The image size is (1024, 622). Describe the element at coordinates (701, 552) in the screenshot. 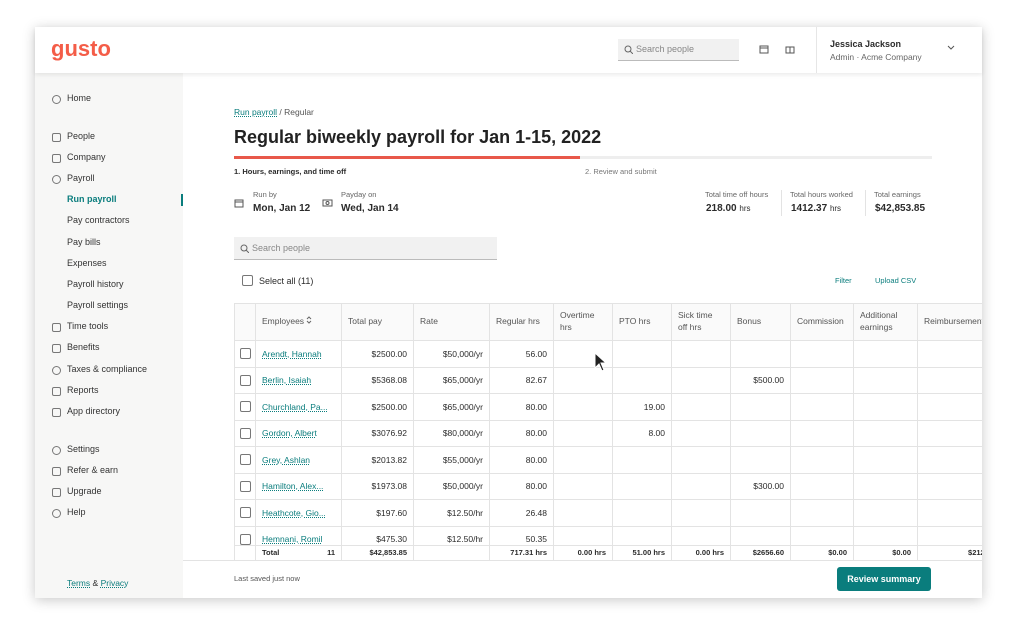

I see `total-cell: 0.00 hrs` at that location.